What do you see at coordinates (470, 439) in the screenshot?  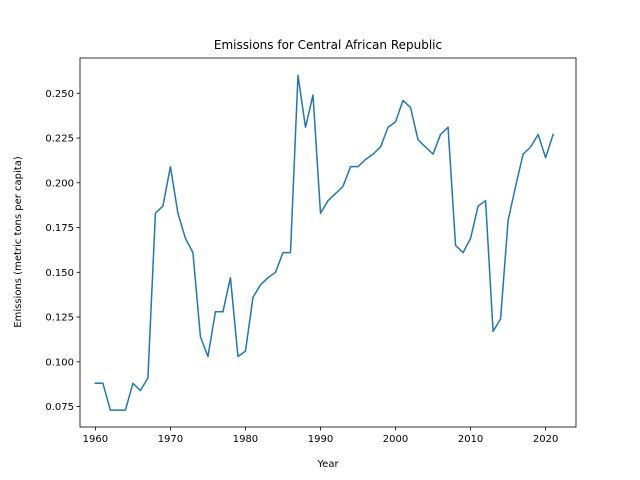 I see `x-tick-label: 2010` at bounding box center [470, 439].